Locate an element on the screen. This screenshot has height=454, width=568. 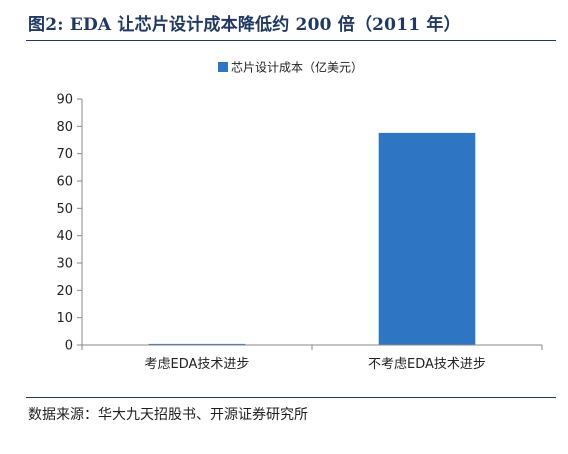
legend-swatch is located at coordinates (223, 67).